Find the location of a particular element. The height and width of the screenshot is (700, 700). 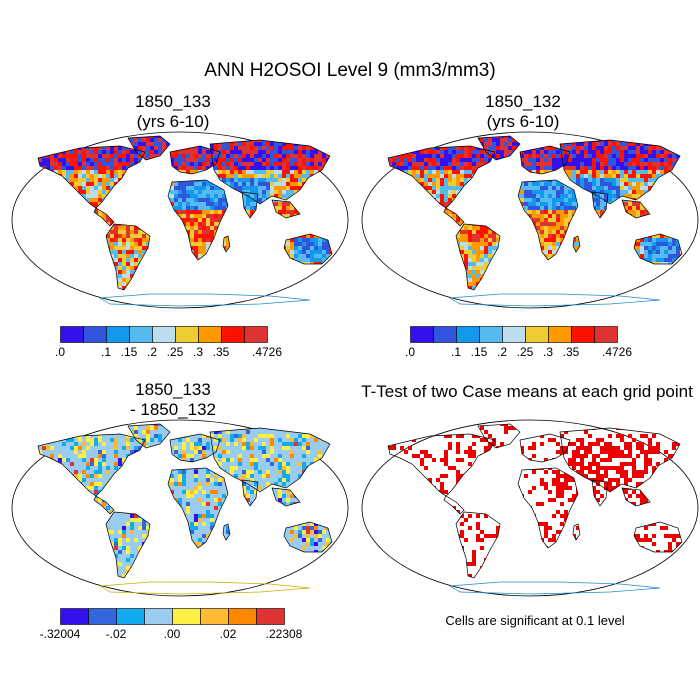

panel3-title-line1: 1850_133 is located at coordinates (173, 389).